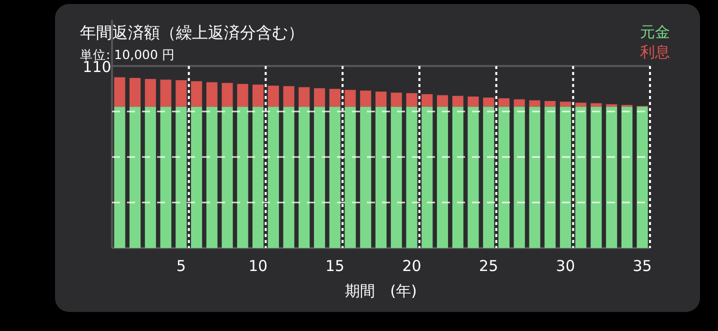  Describe the element at coordinates (655, 32) in the screenshot. I see `text: 元金` at that location.